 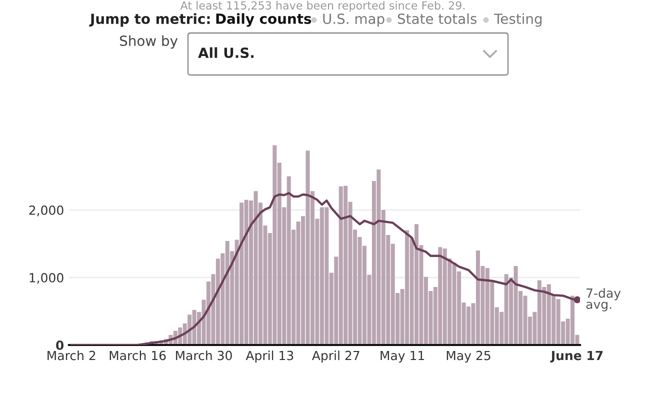 What do you see at coordinates (47, 278) in the screenshot?
I see `y-tick-label: 1,000` at bounding box center [47, 278].